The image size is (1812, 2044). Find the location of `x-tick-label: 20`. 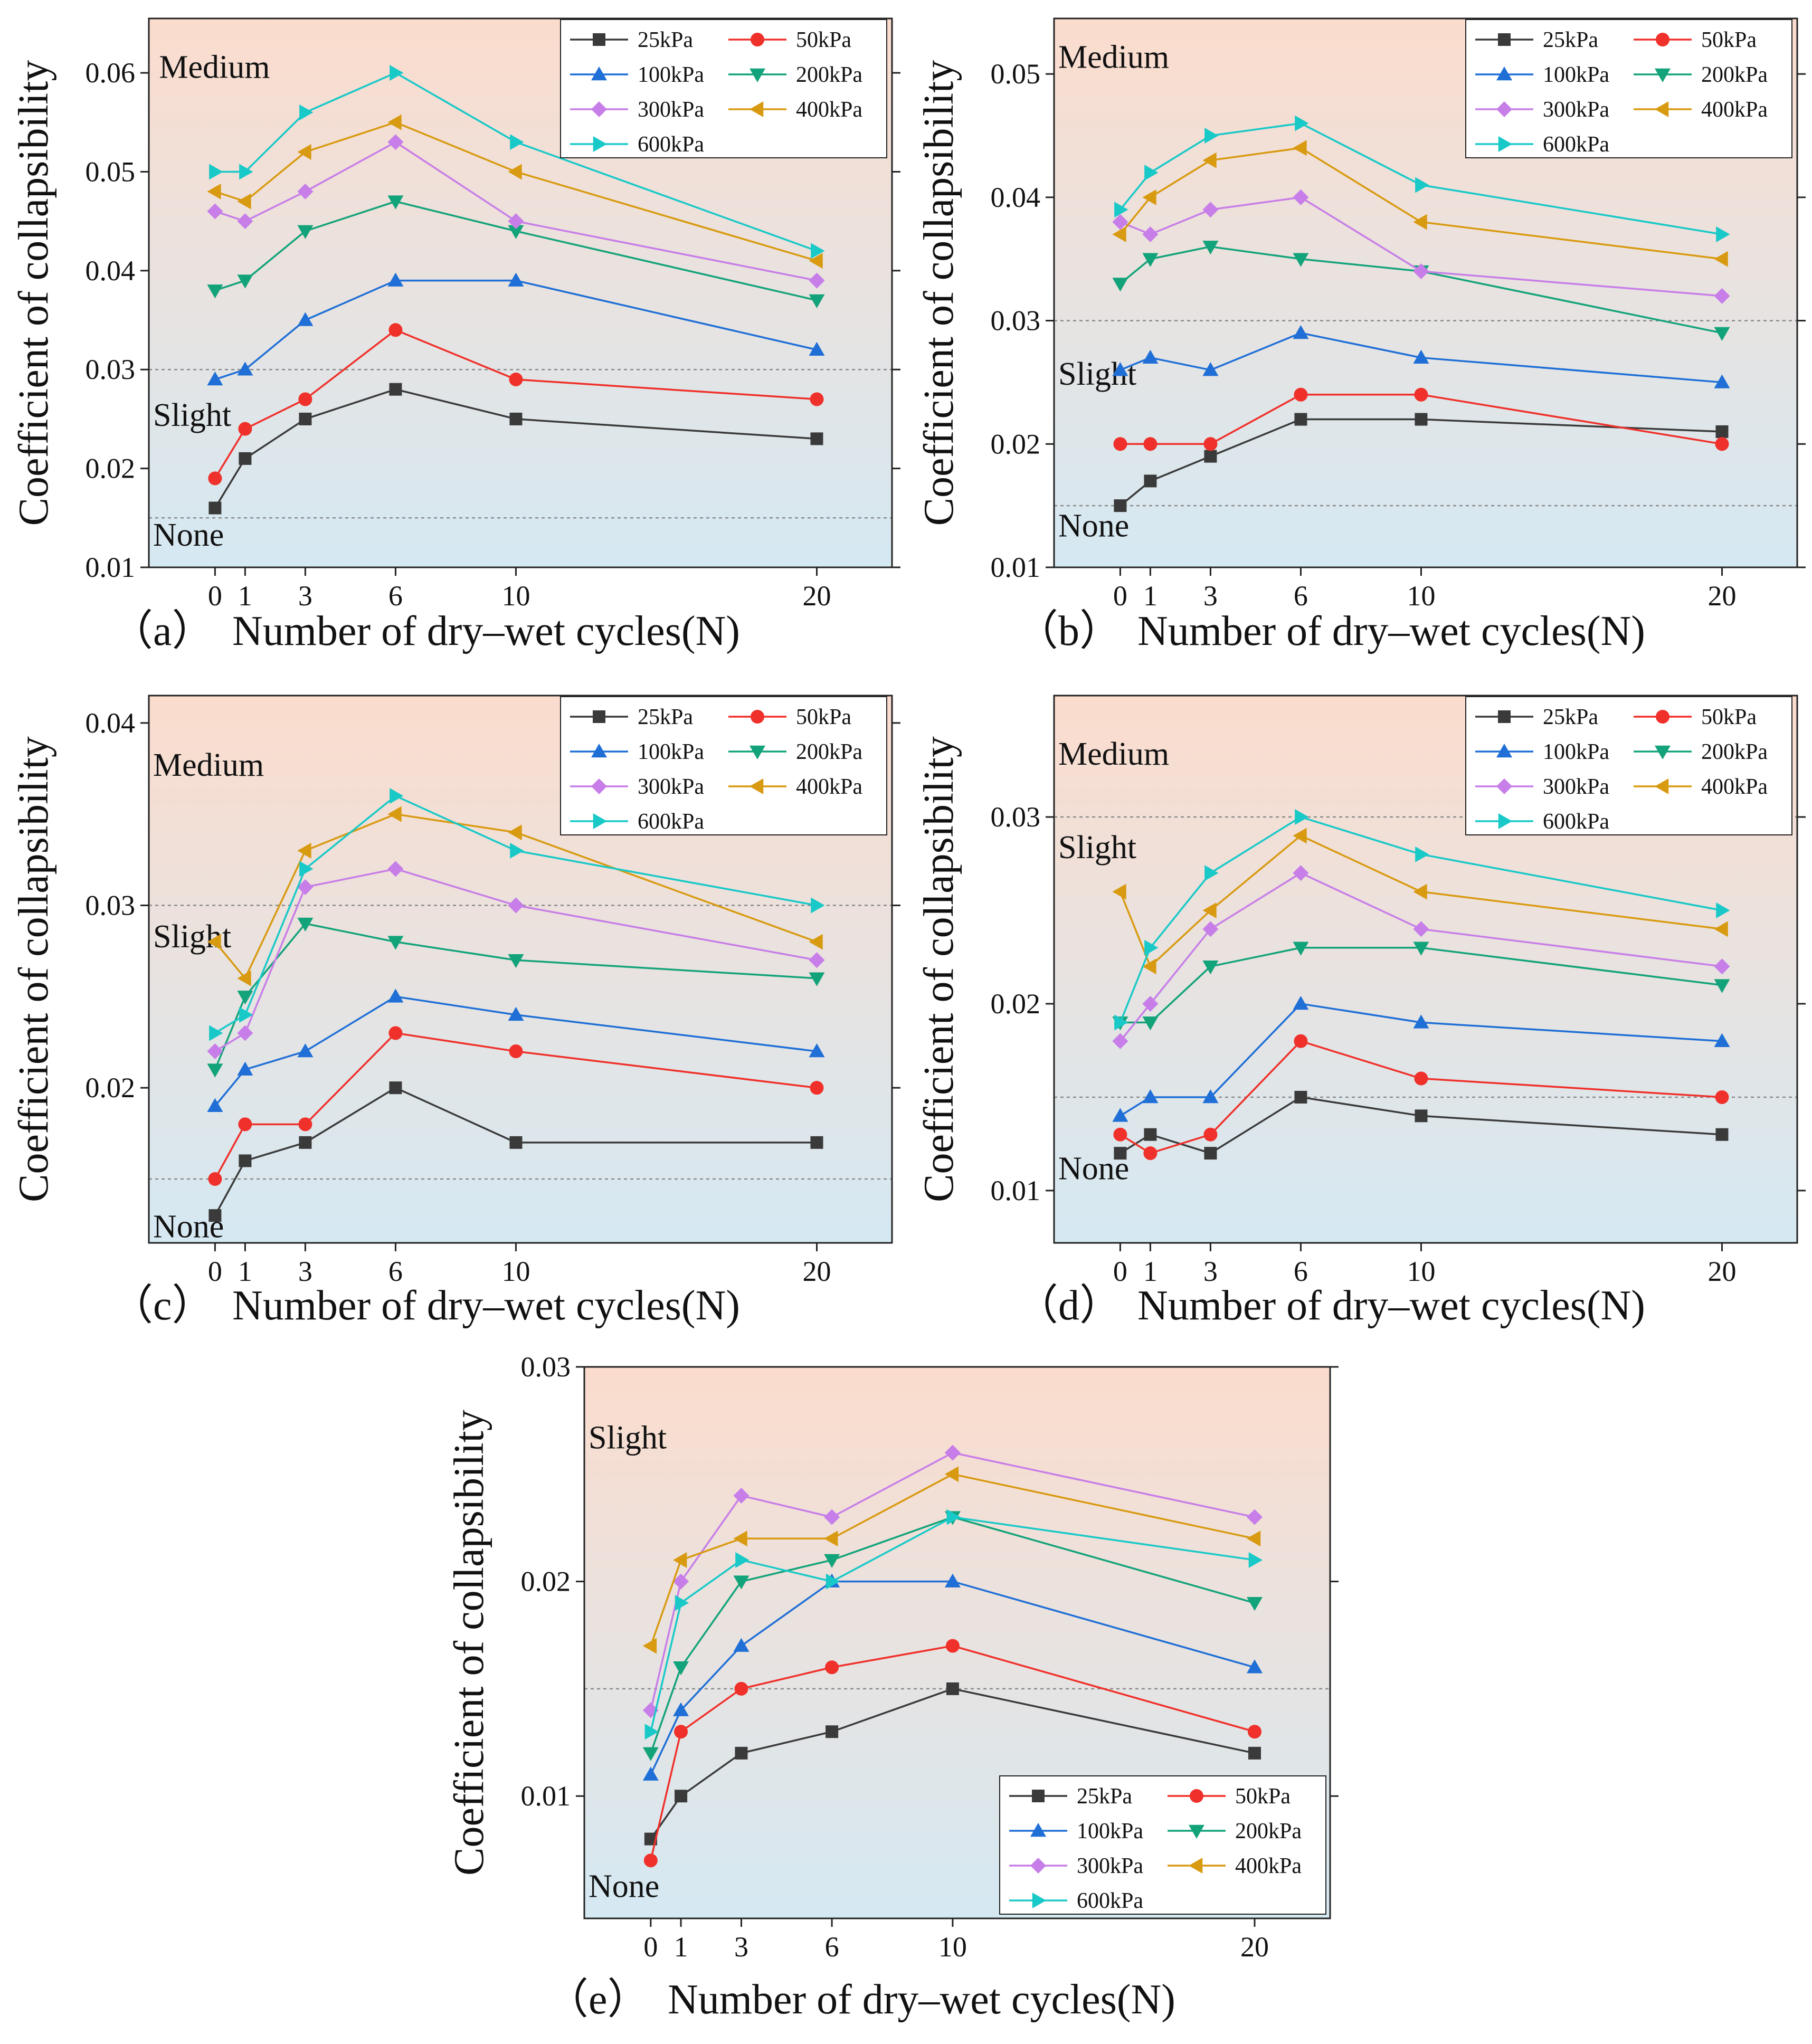

x-tick-label: 20 is located at coordinates (816, 596).